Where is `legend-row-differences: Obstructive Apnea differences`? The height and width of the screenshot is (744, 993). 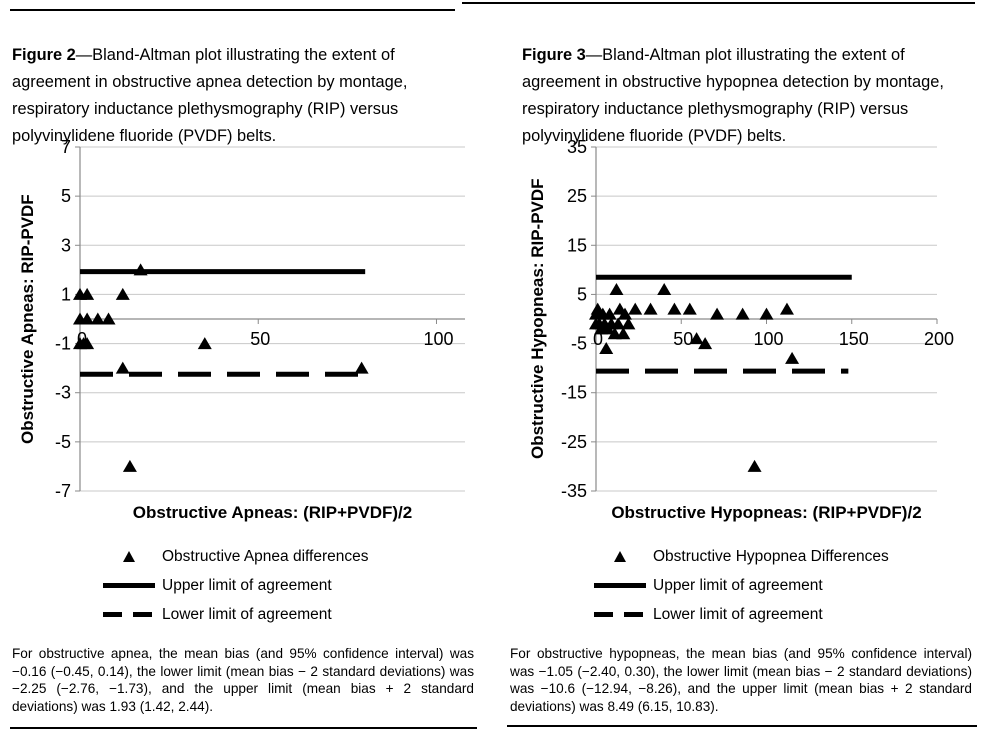
legend-row-differences: Obstructive Apnea differences is located at coordinates (236, 556).